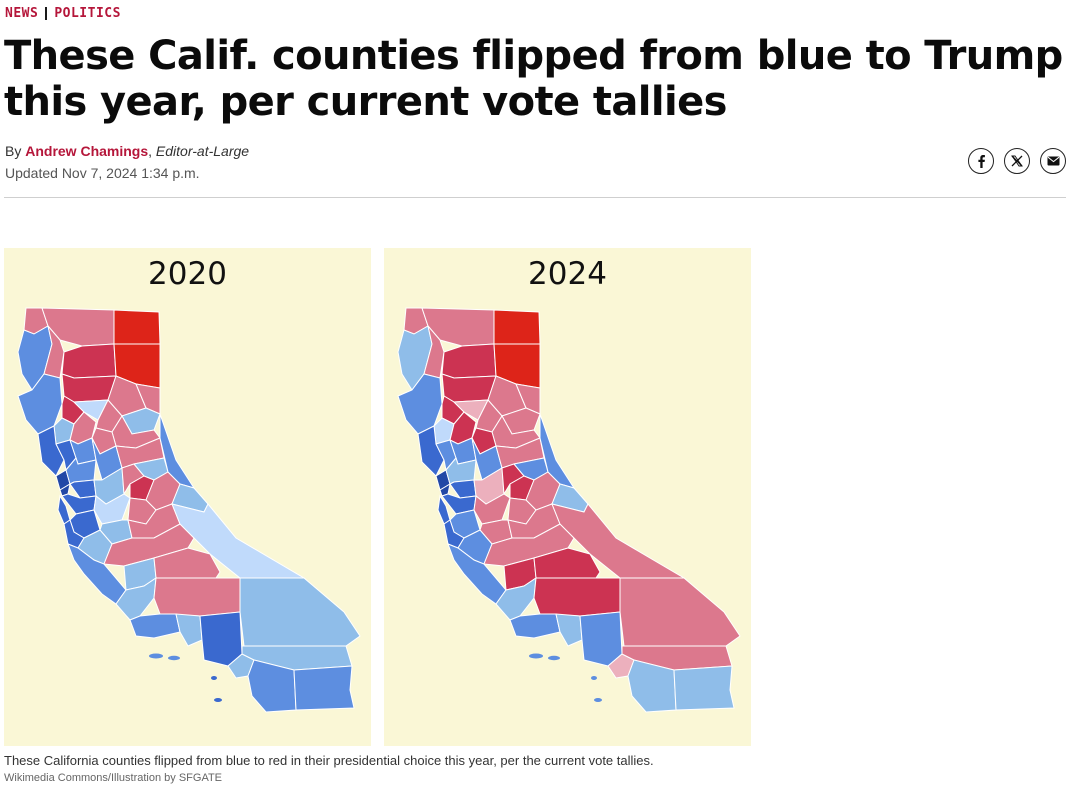 This screenshot has width=1080, height=790. Describe the element at coordinates (202, 151) in the screenshot. I see `author-role: Editor-at-Large` at that location.